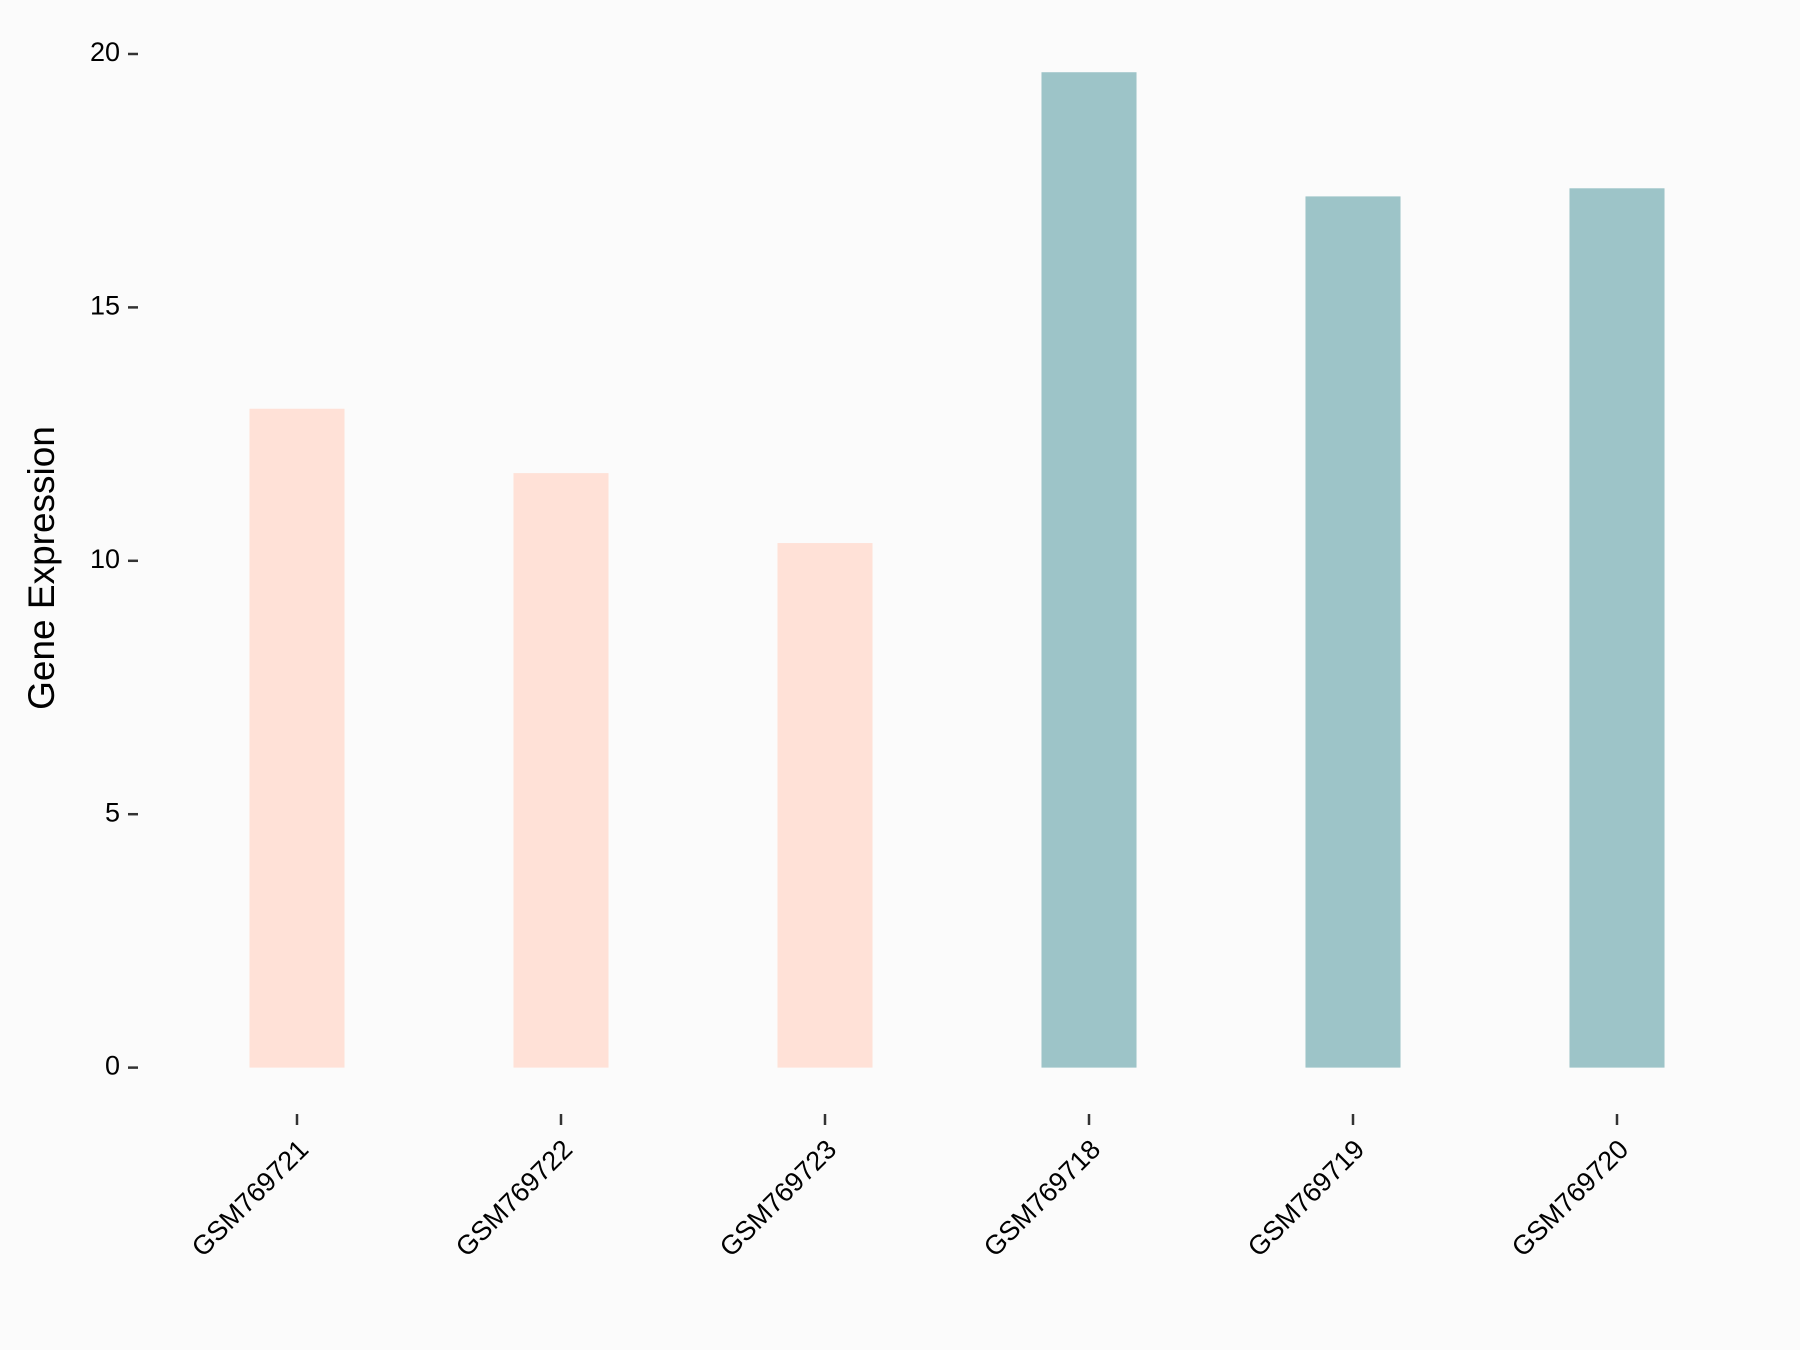 The image size is (1800, 1350). What do you see at coordinates (112, 1066) in the screenshot?
I see `y-tick-label: 0` at bounding box center [112, 1066].